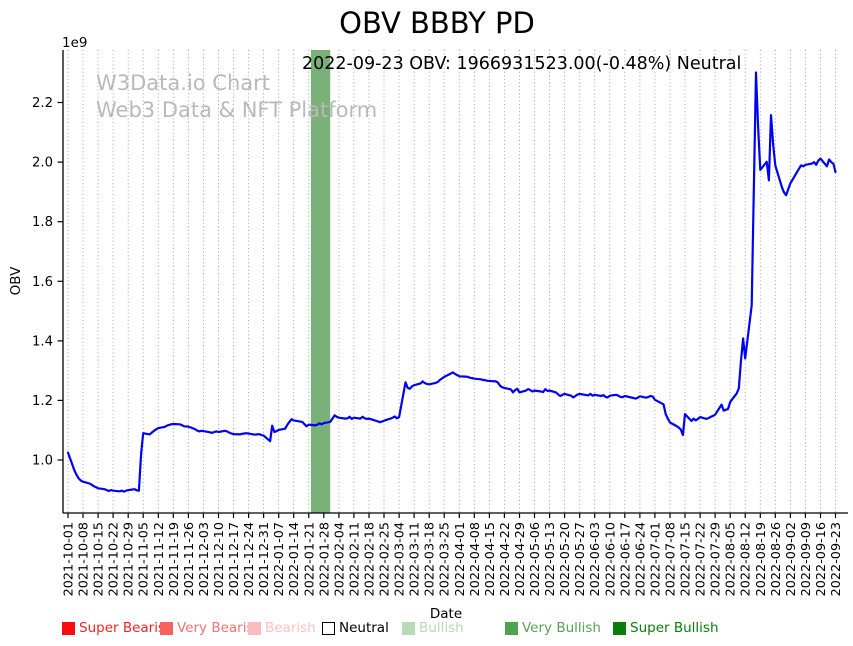  Describe the element at coordinates (320, 281) in the screenshot. I see `highlight-band-very-bullish` at that location.